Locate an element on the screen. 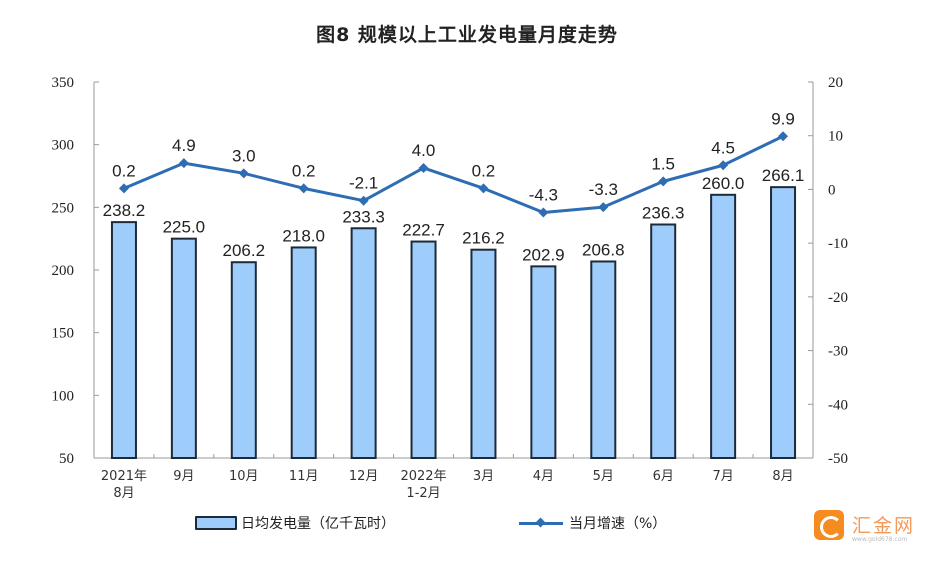  right-tick-label: 10 is located at coordinates (835, 137).